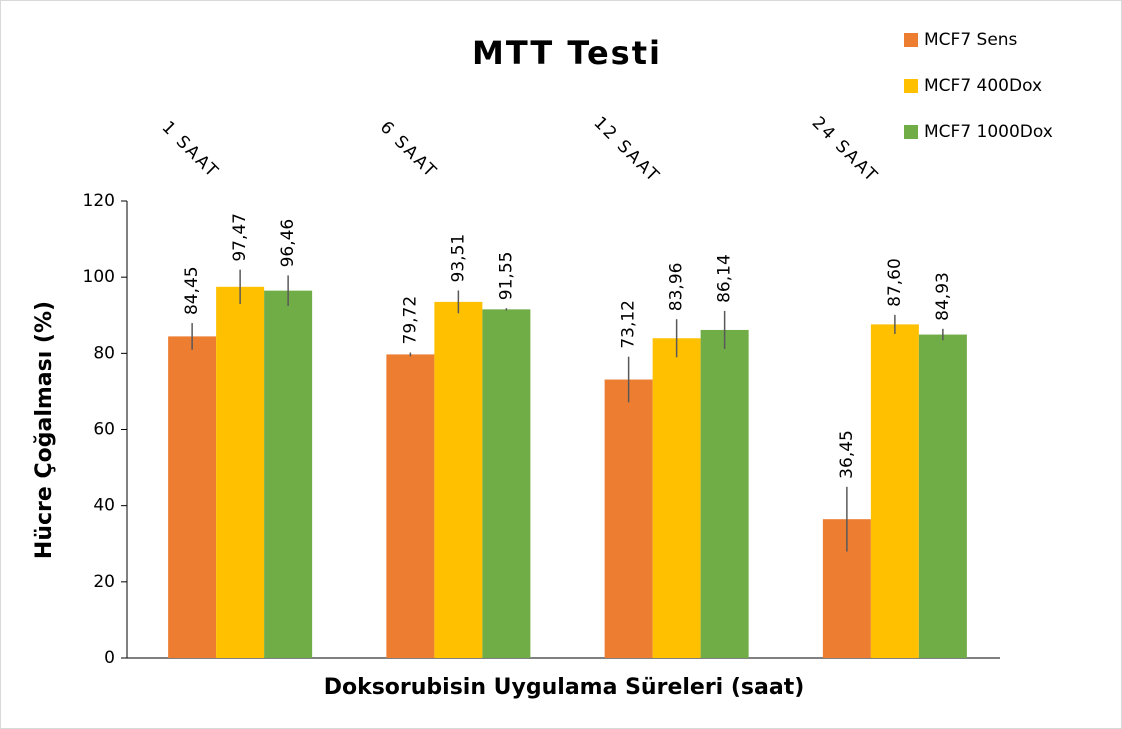 The height and width of the screenshot is (729, 1122). What do you see at coordinates (104, 430) in the screenshot?
I see `y-tick-label: 60` at bounding box center [104, 430].